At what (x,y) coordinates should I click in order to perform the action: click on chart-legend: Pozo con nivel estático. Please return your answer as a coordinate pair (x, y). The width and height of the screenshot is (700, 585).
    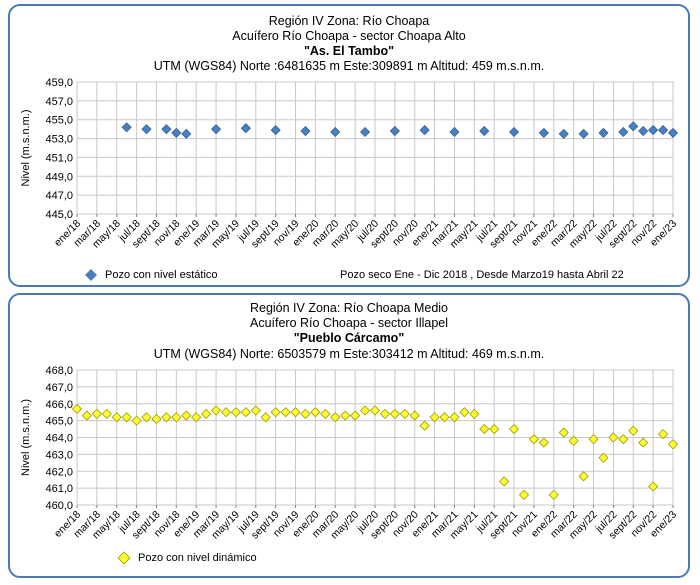
    Looking at the image, I should click on (151, 275).